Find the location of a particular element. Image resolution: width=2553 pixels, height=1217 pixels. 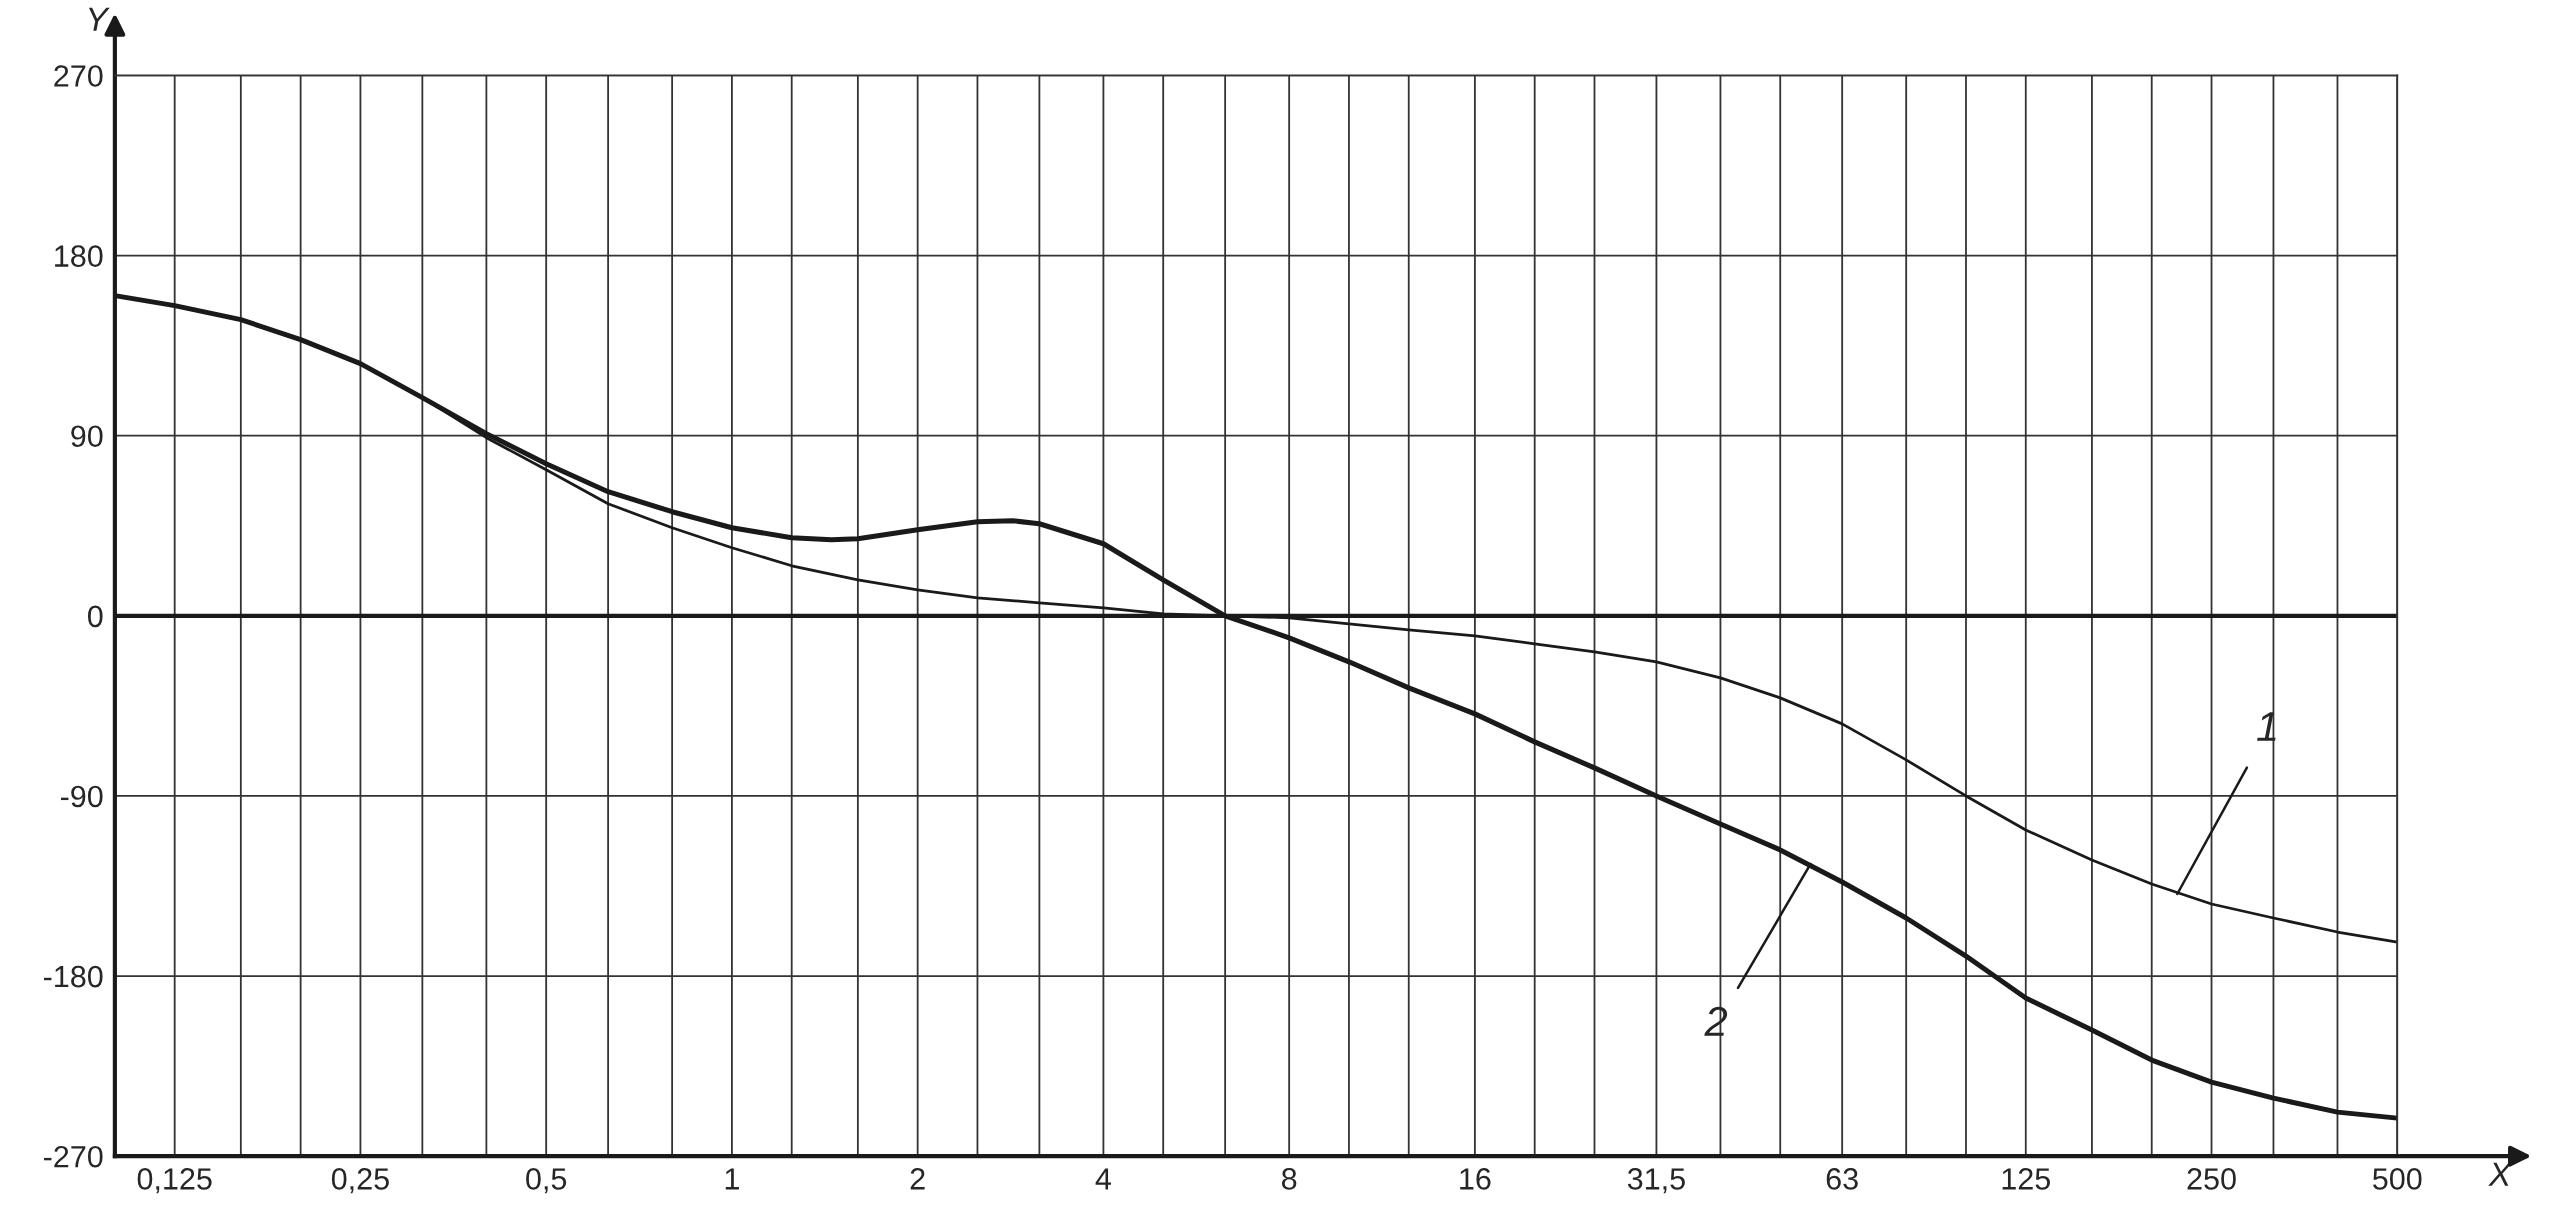

y-axis-title: Y is located at coordinates (99, 19).